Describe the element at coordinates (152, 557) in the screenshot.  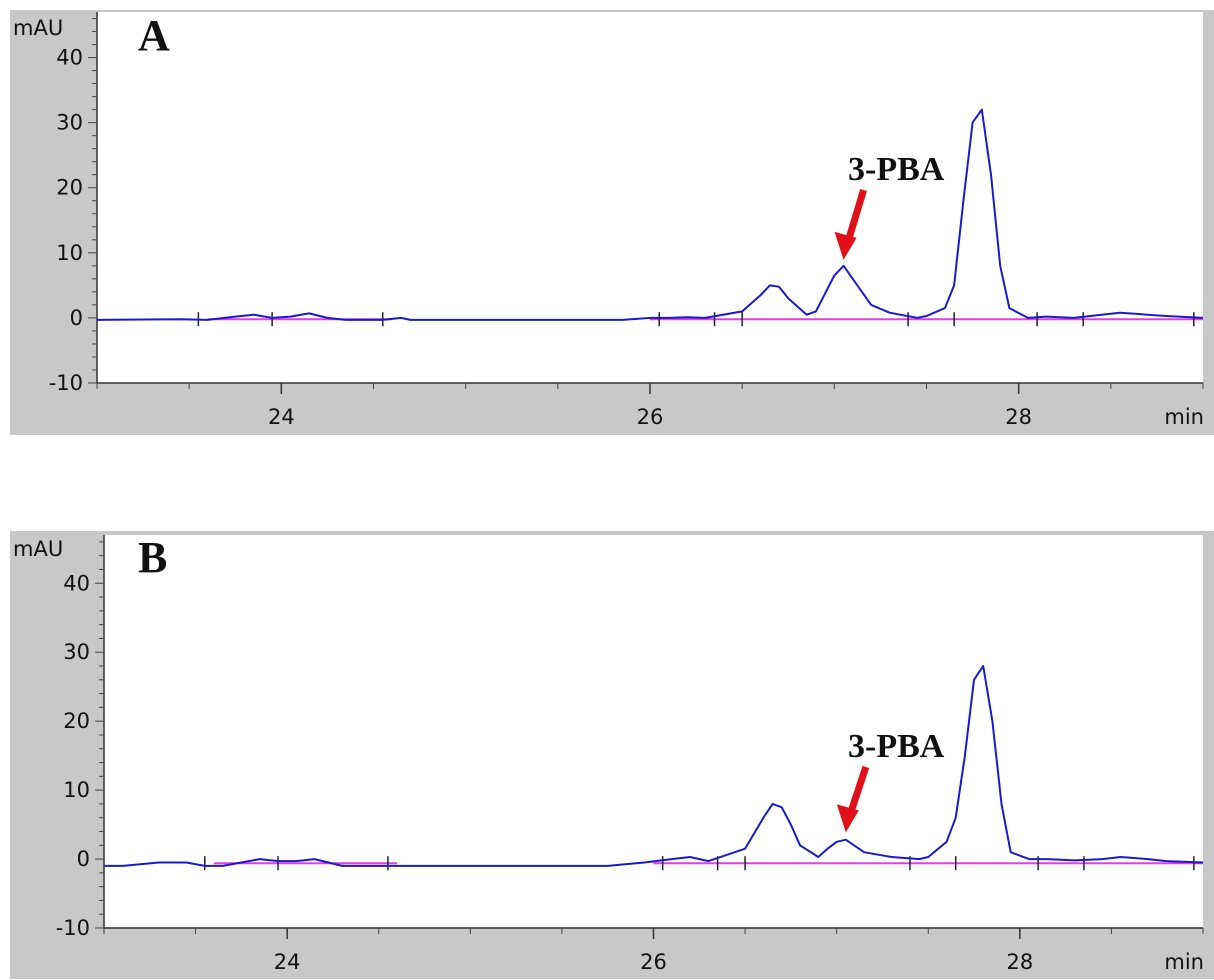
I see `panel-letter: B` at that location.